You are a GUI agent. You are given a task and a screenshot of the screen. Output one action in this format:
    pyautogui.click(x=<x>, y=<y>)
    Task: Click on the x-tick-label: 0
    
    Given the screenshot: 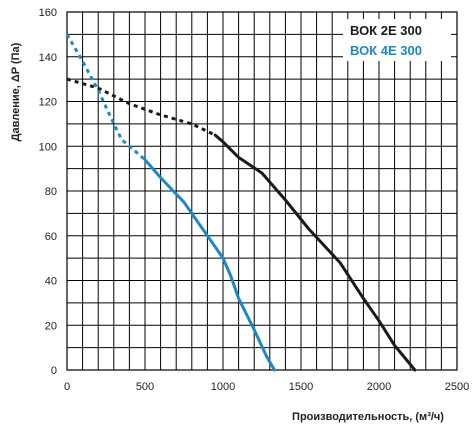 What is the action you would take?
    pyautogui.click(x=67, y=387)
    